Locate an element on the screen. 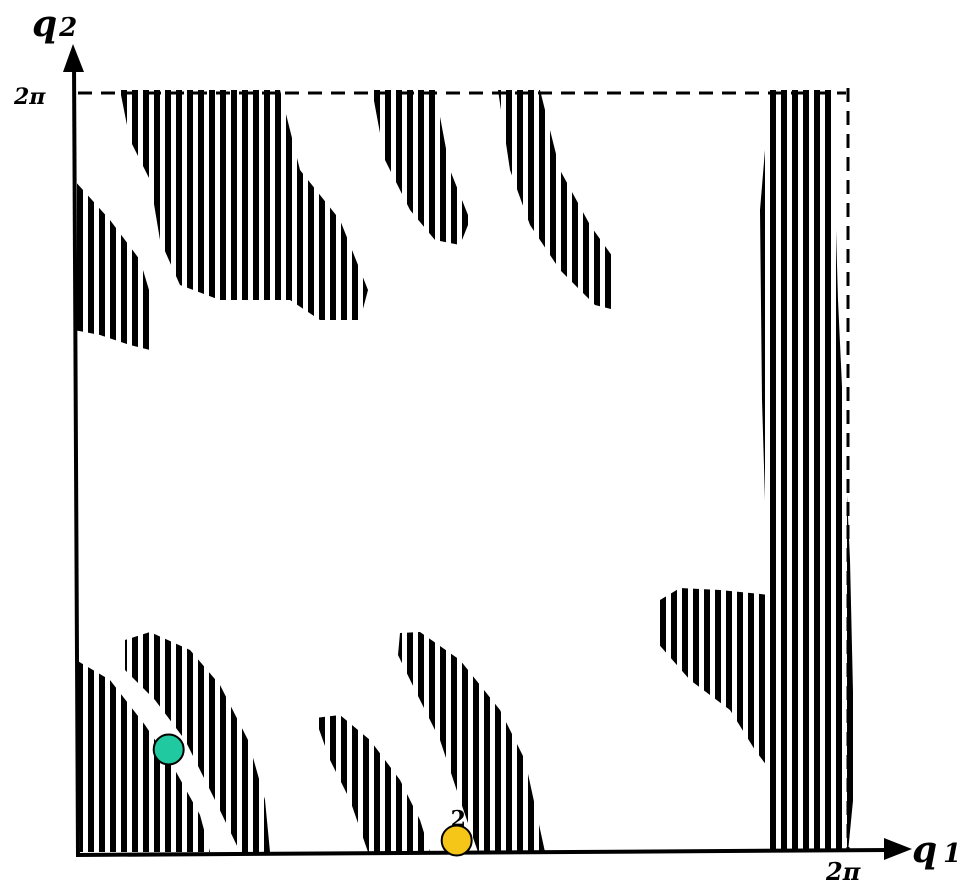  marked-point-2: 2 is located at coordinates (456, 831).